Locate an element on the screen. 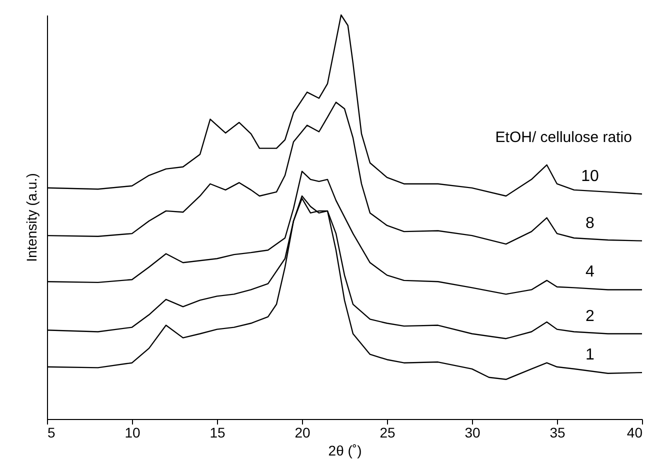 This screenshot has width=649, height=468. x-tick-label: 25 is located at coordinates (388, 432).